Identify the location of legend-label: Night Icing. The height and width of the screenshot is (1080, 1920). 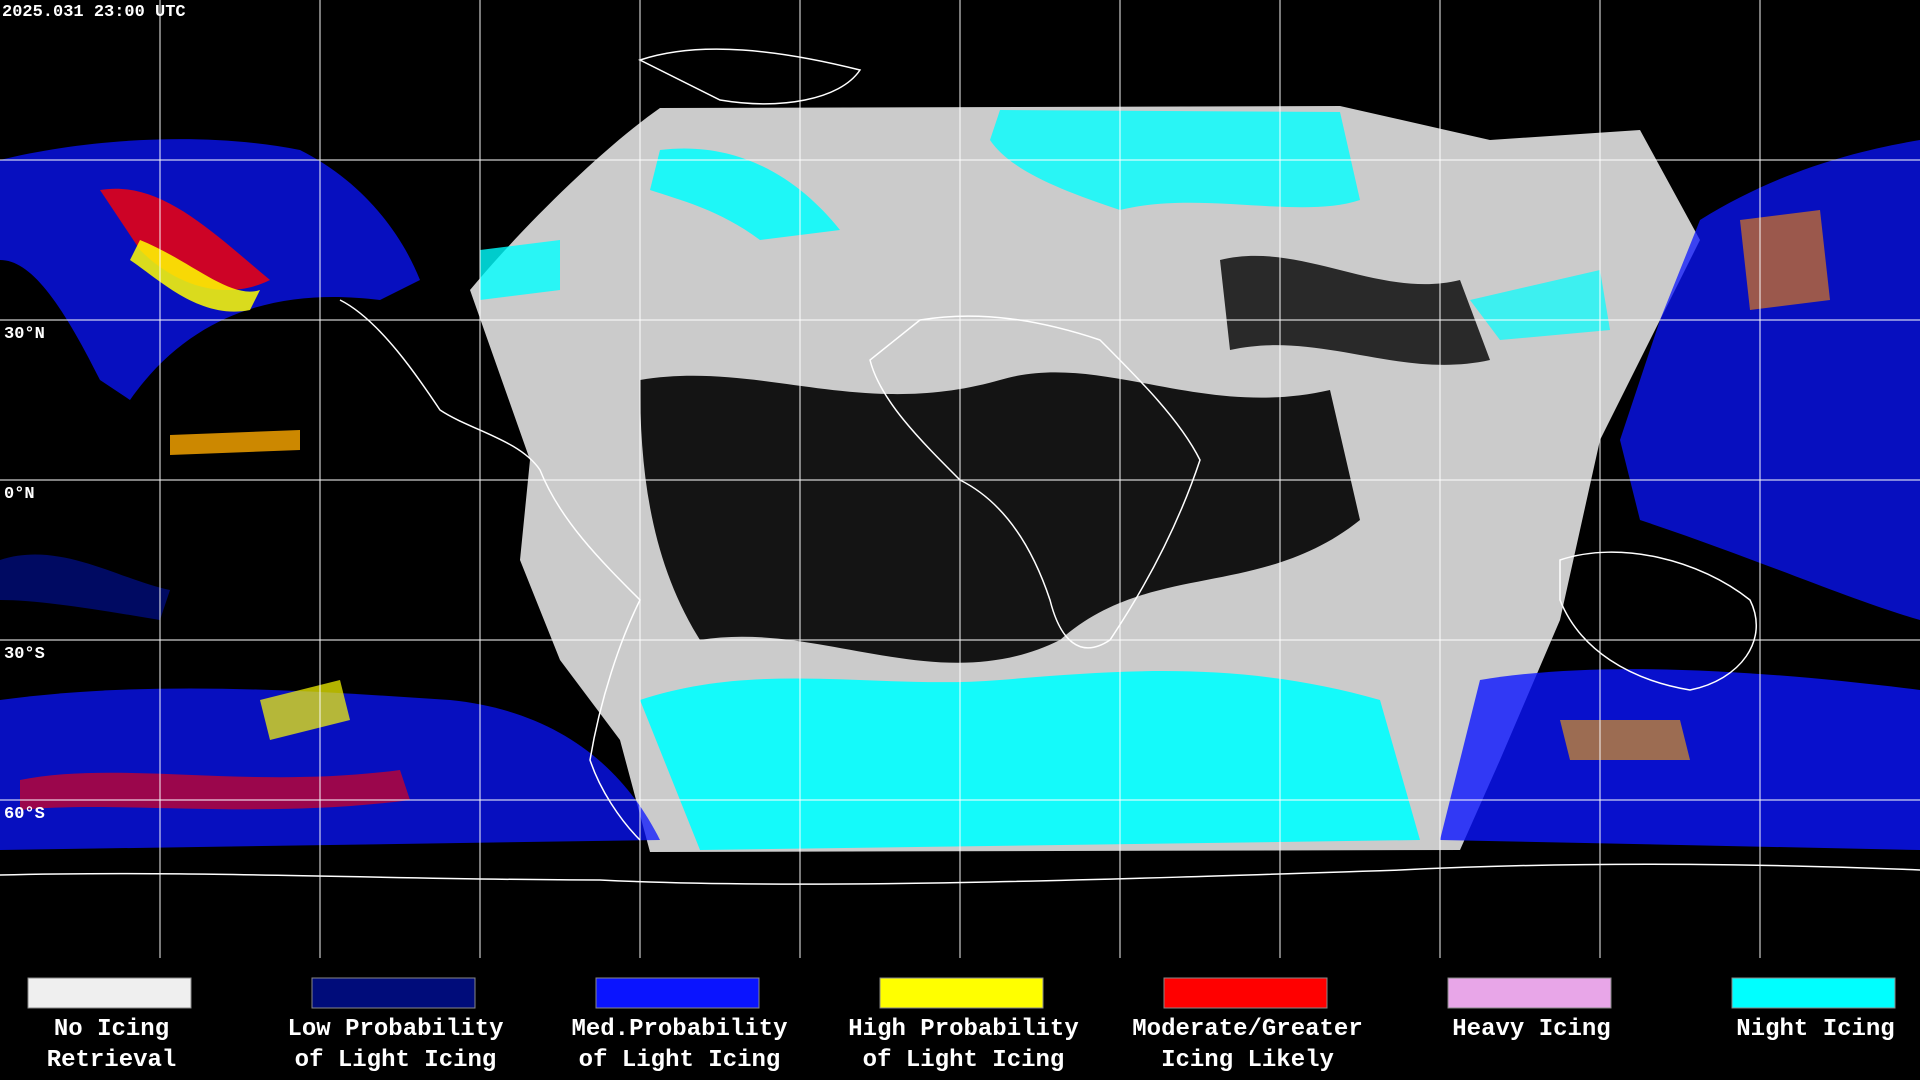
(1815, 1029).